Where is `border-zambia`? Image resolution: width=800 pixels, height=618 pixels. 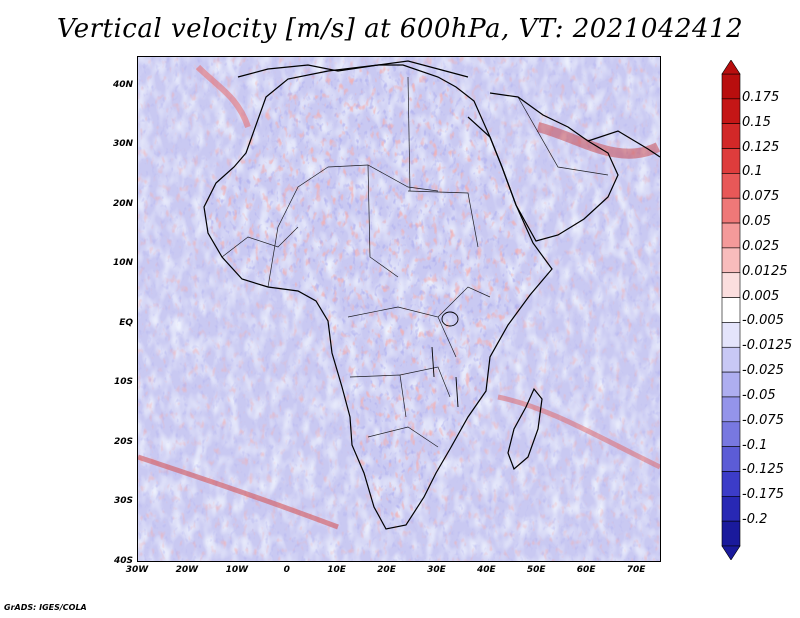
border-zambia is located at coordinates (425, 382).